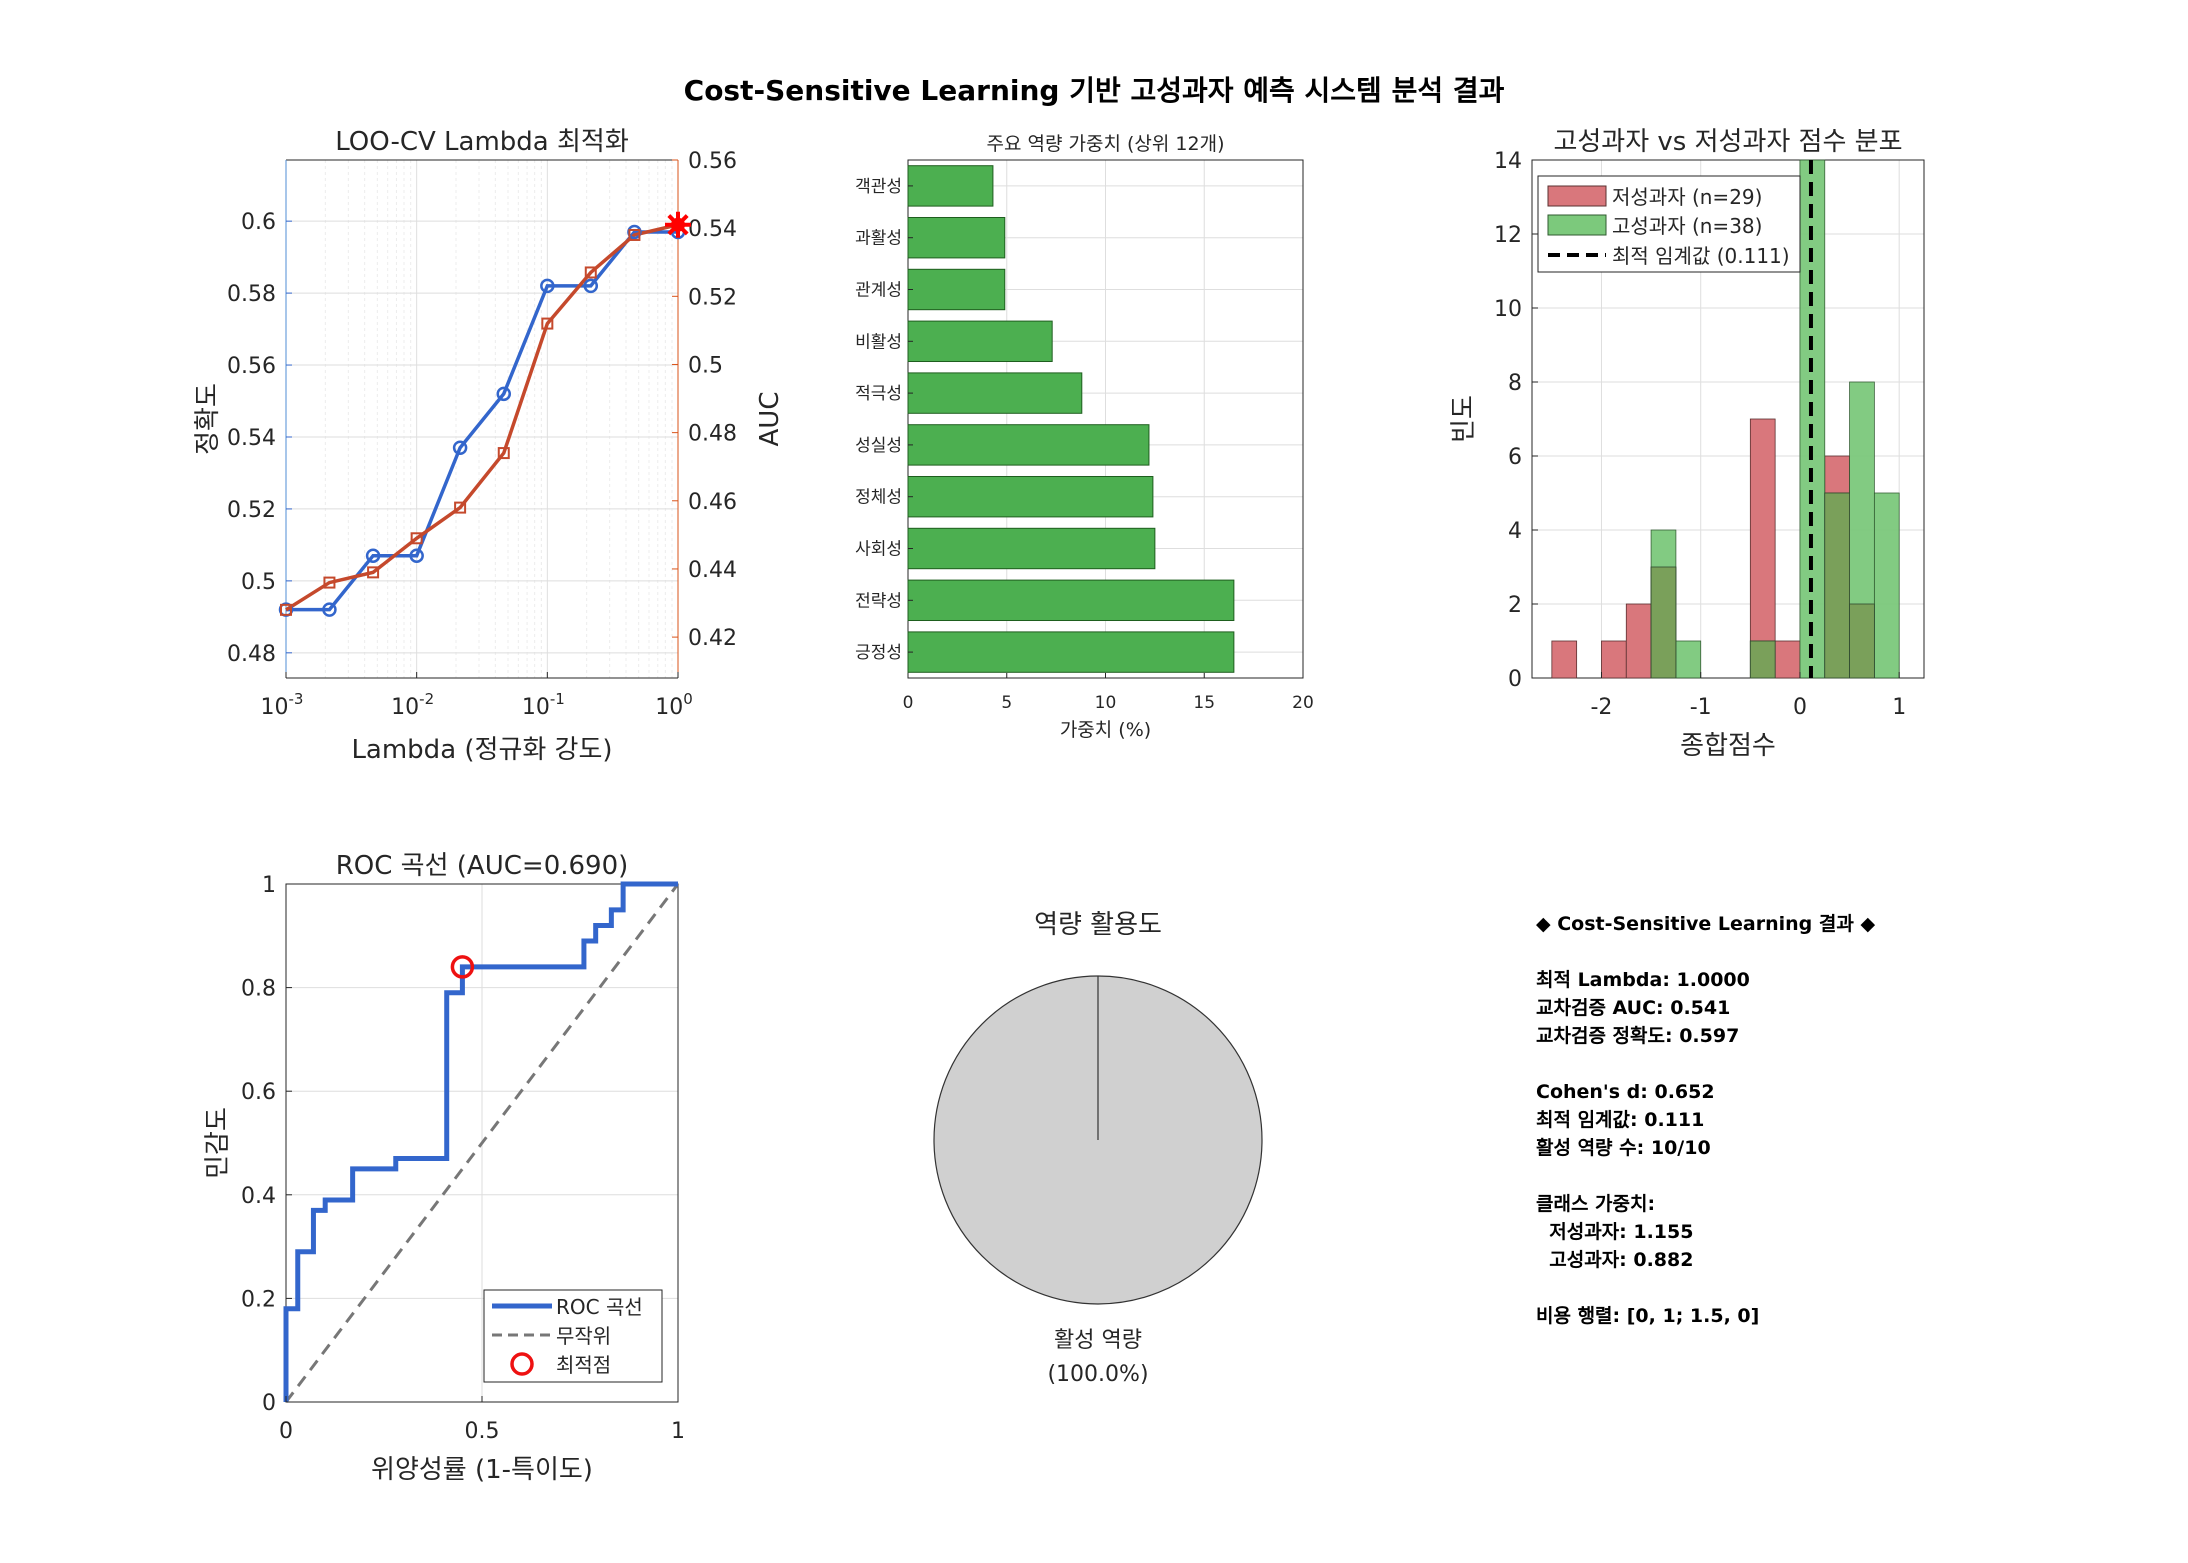 This screenshot has height=1563, width=2188. I want to click on right-tick-label: 0.42, so click(712, 638).